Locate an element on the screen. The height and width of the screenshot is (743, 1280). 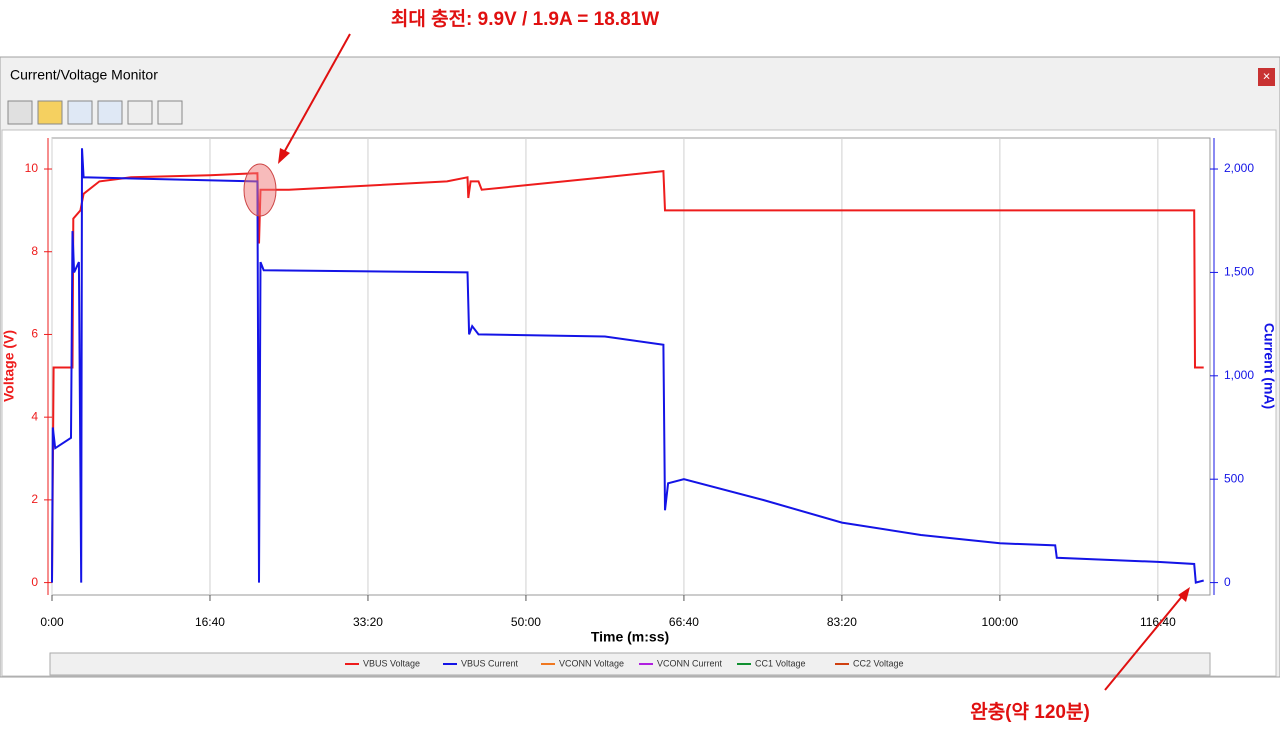
y-axis-label: Voltage (V) is located at coordinates (9, 366).